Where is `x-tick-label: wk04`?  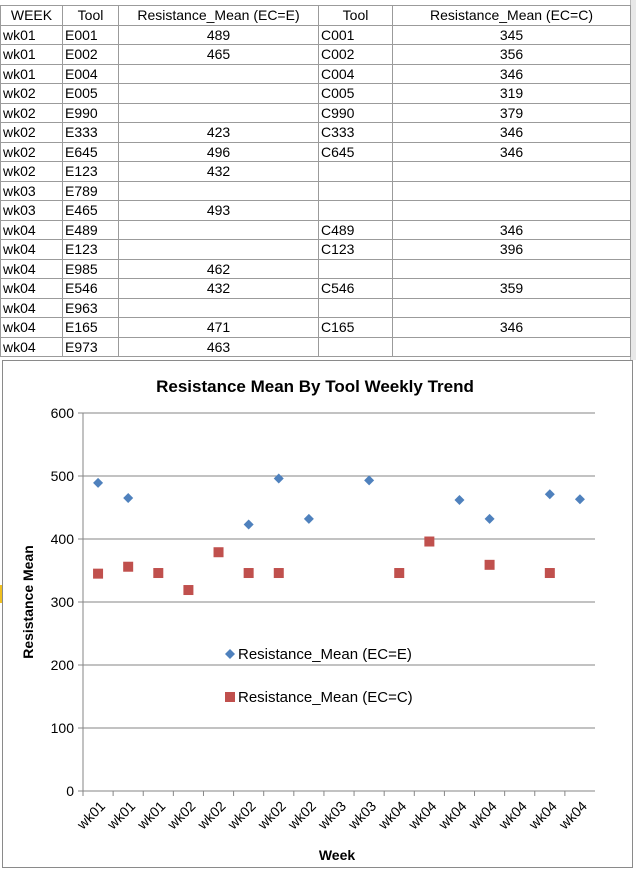
x-tick-label: wk04 is located at coordinates (421, 815).